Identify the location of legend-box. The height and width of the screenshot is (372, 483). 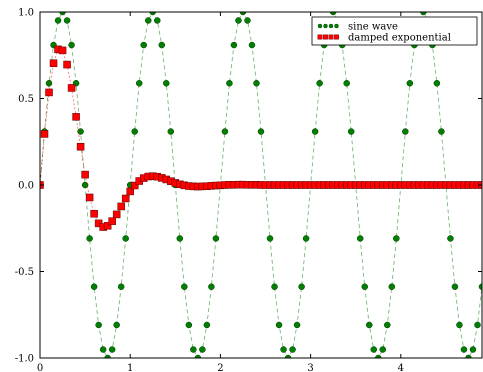
(394, 31).